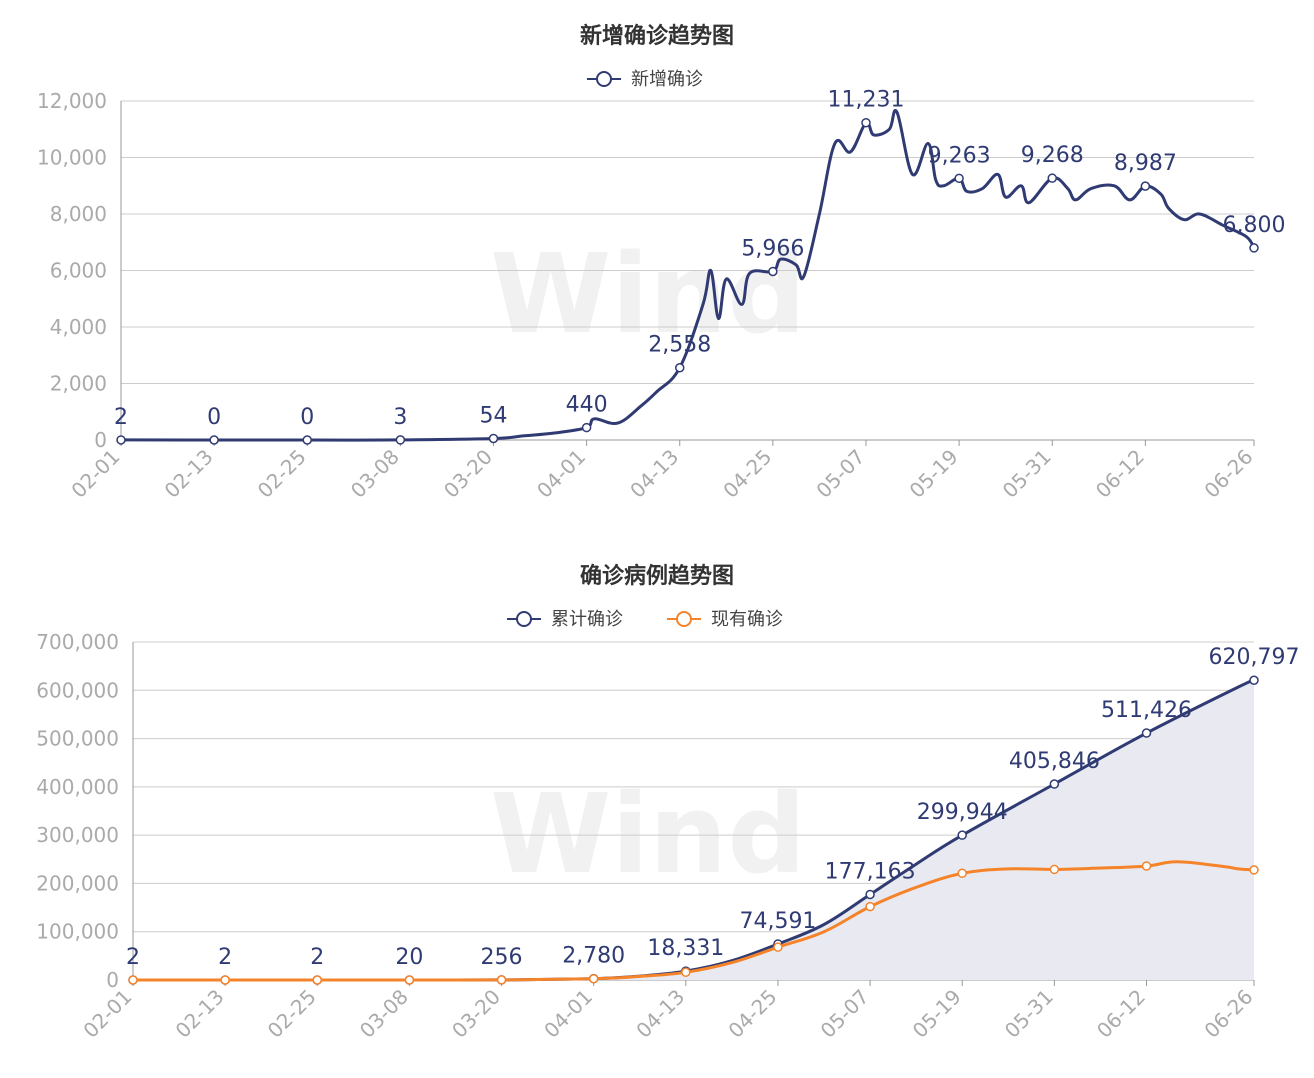 This screenshot has width=1314, height=1078. I want to click on y-tick-label: 300,000, so click(77, 835).